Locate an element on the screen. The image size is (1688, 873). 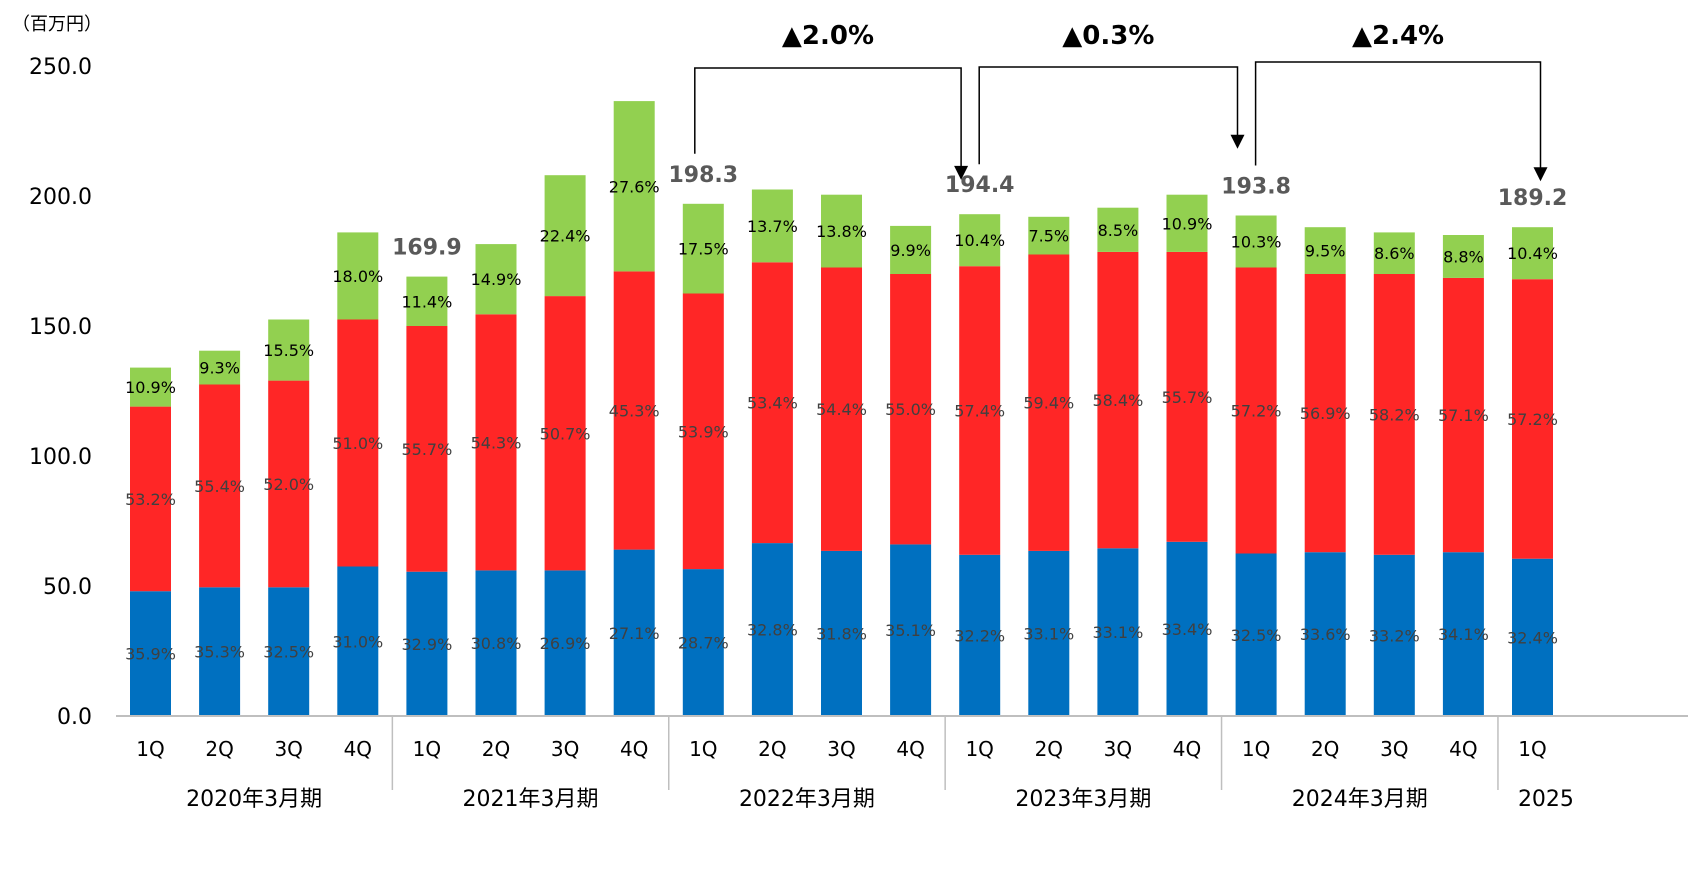
segment-label: 15.5% is located at coordinates (288, 350).